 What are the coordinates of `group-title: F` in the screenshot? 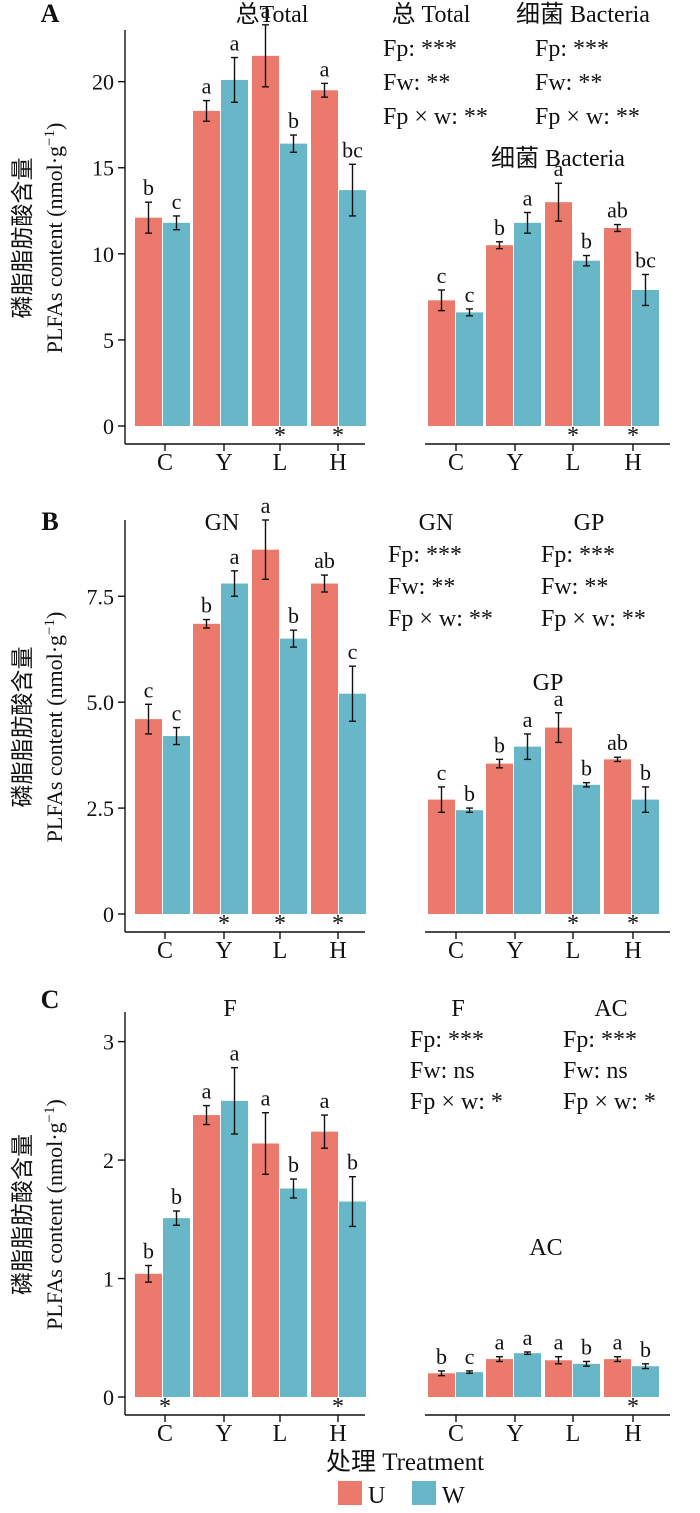 It's located at (229, 1009).